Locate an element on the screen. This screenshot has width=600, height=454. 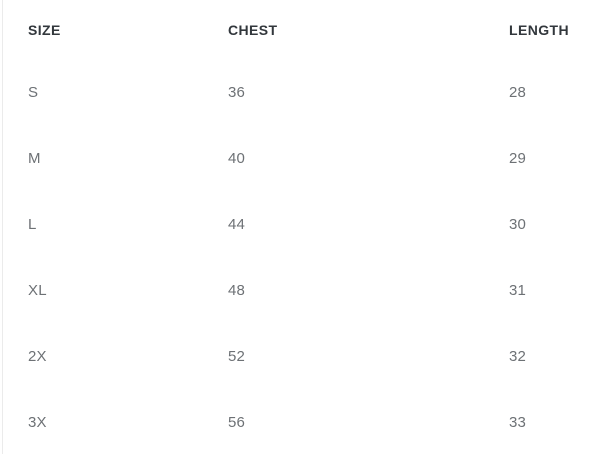
table-row-cell-chest: 44 is located at coordinates (237, 224).